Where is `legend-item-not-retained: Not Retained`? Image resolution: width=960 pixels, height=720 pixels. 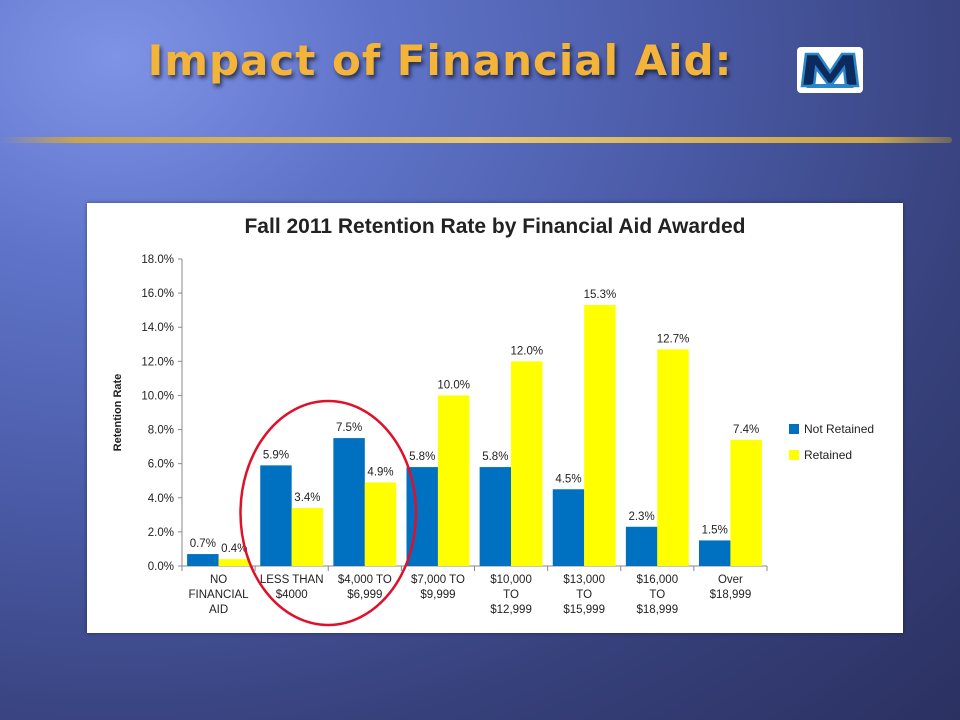
legend-item-not-retained: Not Retained is located at coordinates (831, 429).